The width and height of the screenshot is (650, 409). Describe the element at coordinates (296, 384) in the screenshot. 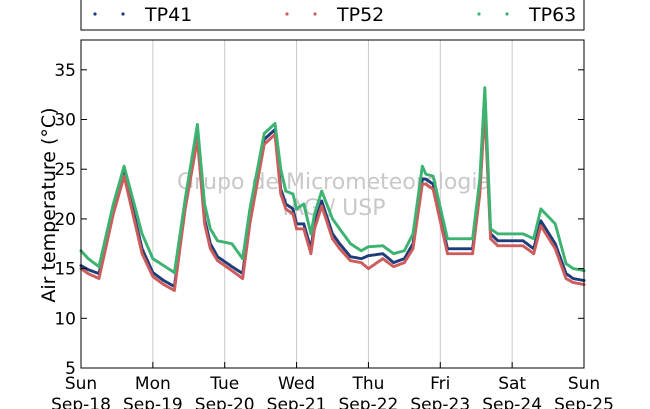

I see `x-tick-label-day: Wed` at that location.